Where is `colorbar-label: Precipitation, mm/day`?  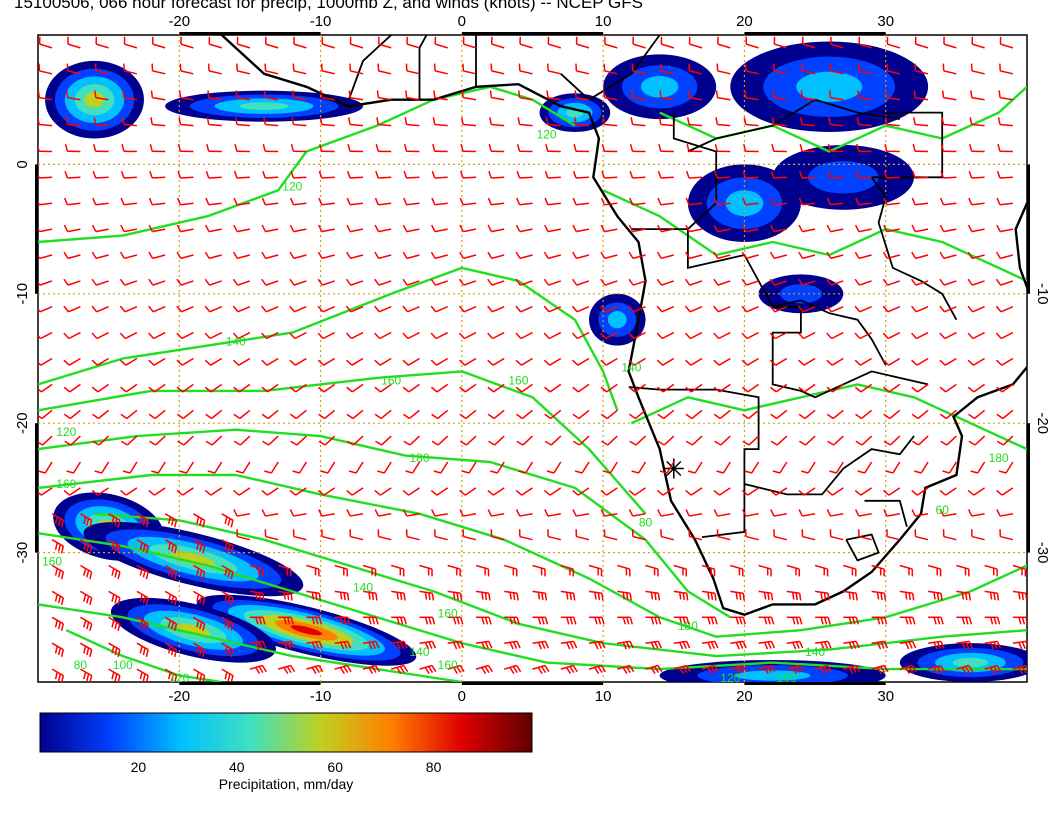
colorbar-label: Precipitation, mm/day is located at coordinates (286, 784).